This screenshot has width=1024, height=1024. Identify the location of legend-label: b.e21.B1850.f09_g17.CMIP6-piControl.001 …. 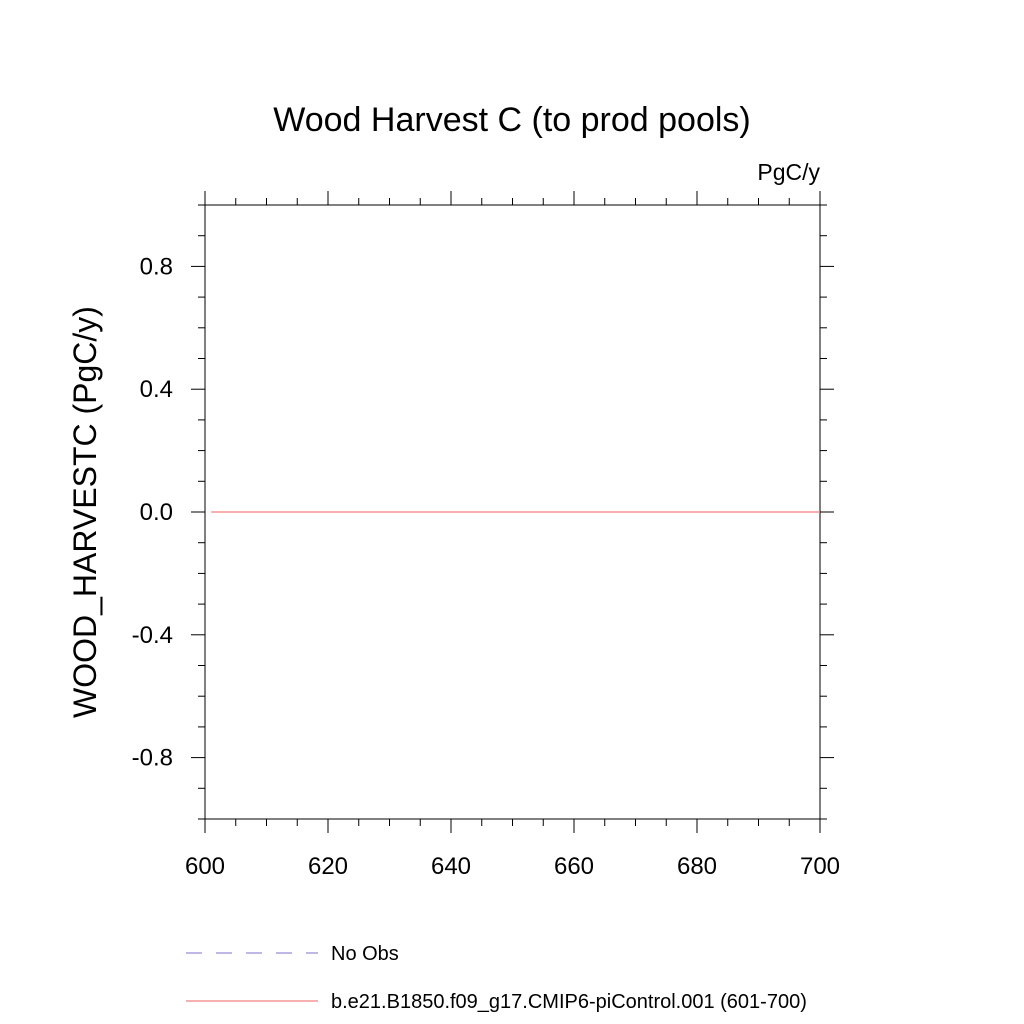
(569, 1002).